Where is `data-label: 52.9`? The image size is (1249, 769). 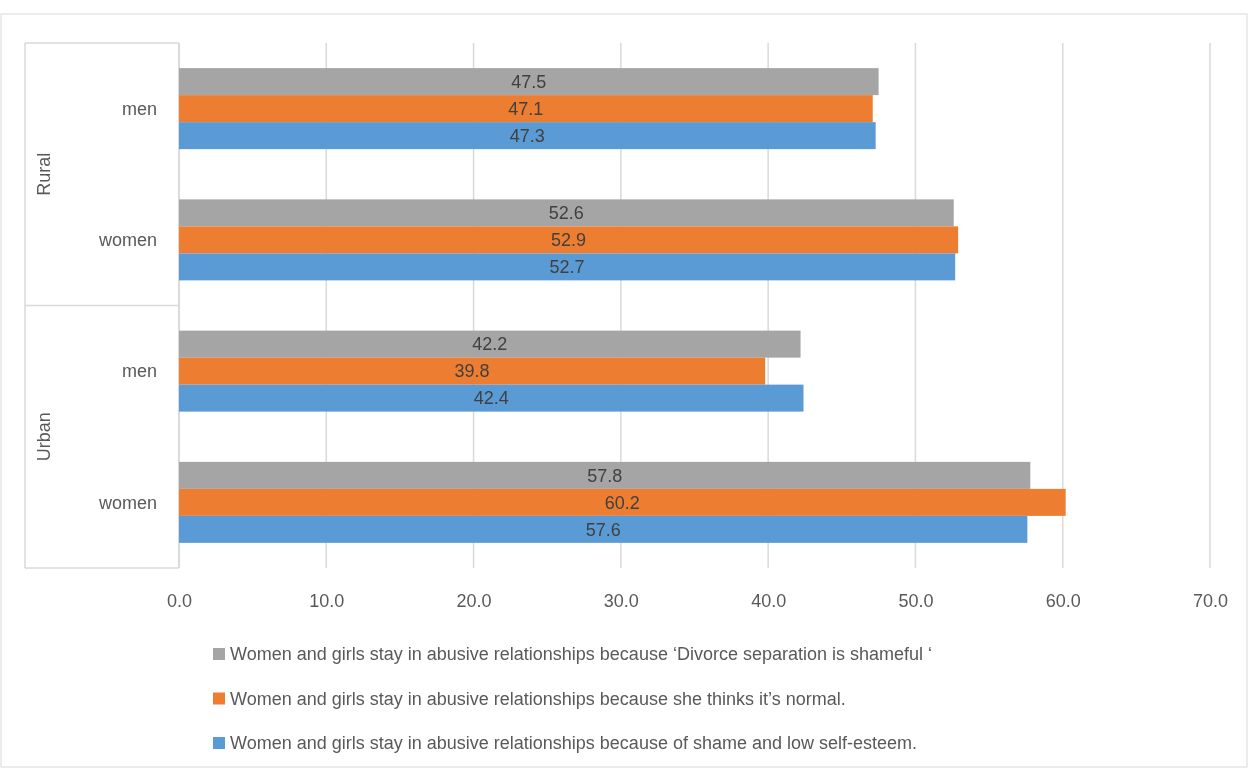
data-label: 52.9 is located at coordinates (569, 240).